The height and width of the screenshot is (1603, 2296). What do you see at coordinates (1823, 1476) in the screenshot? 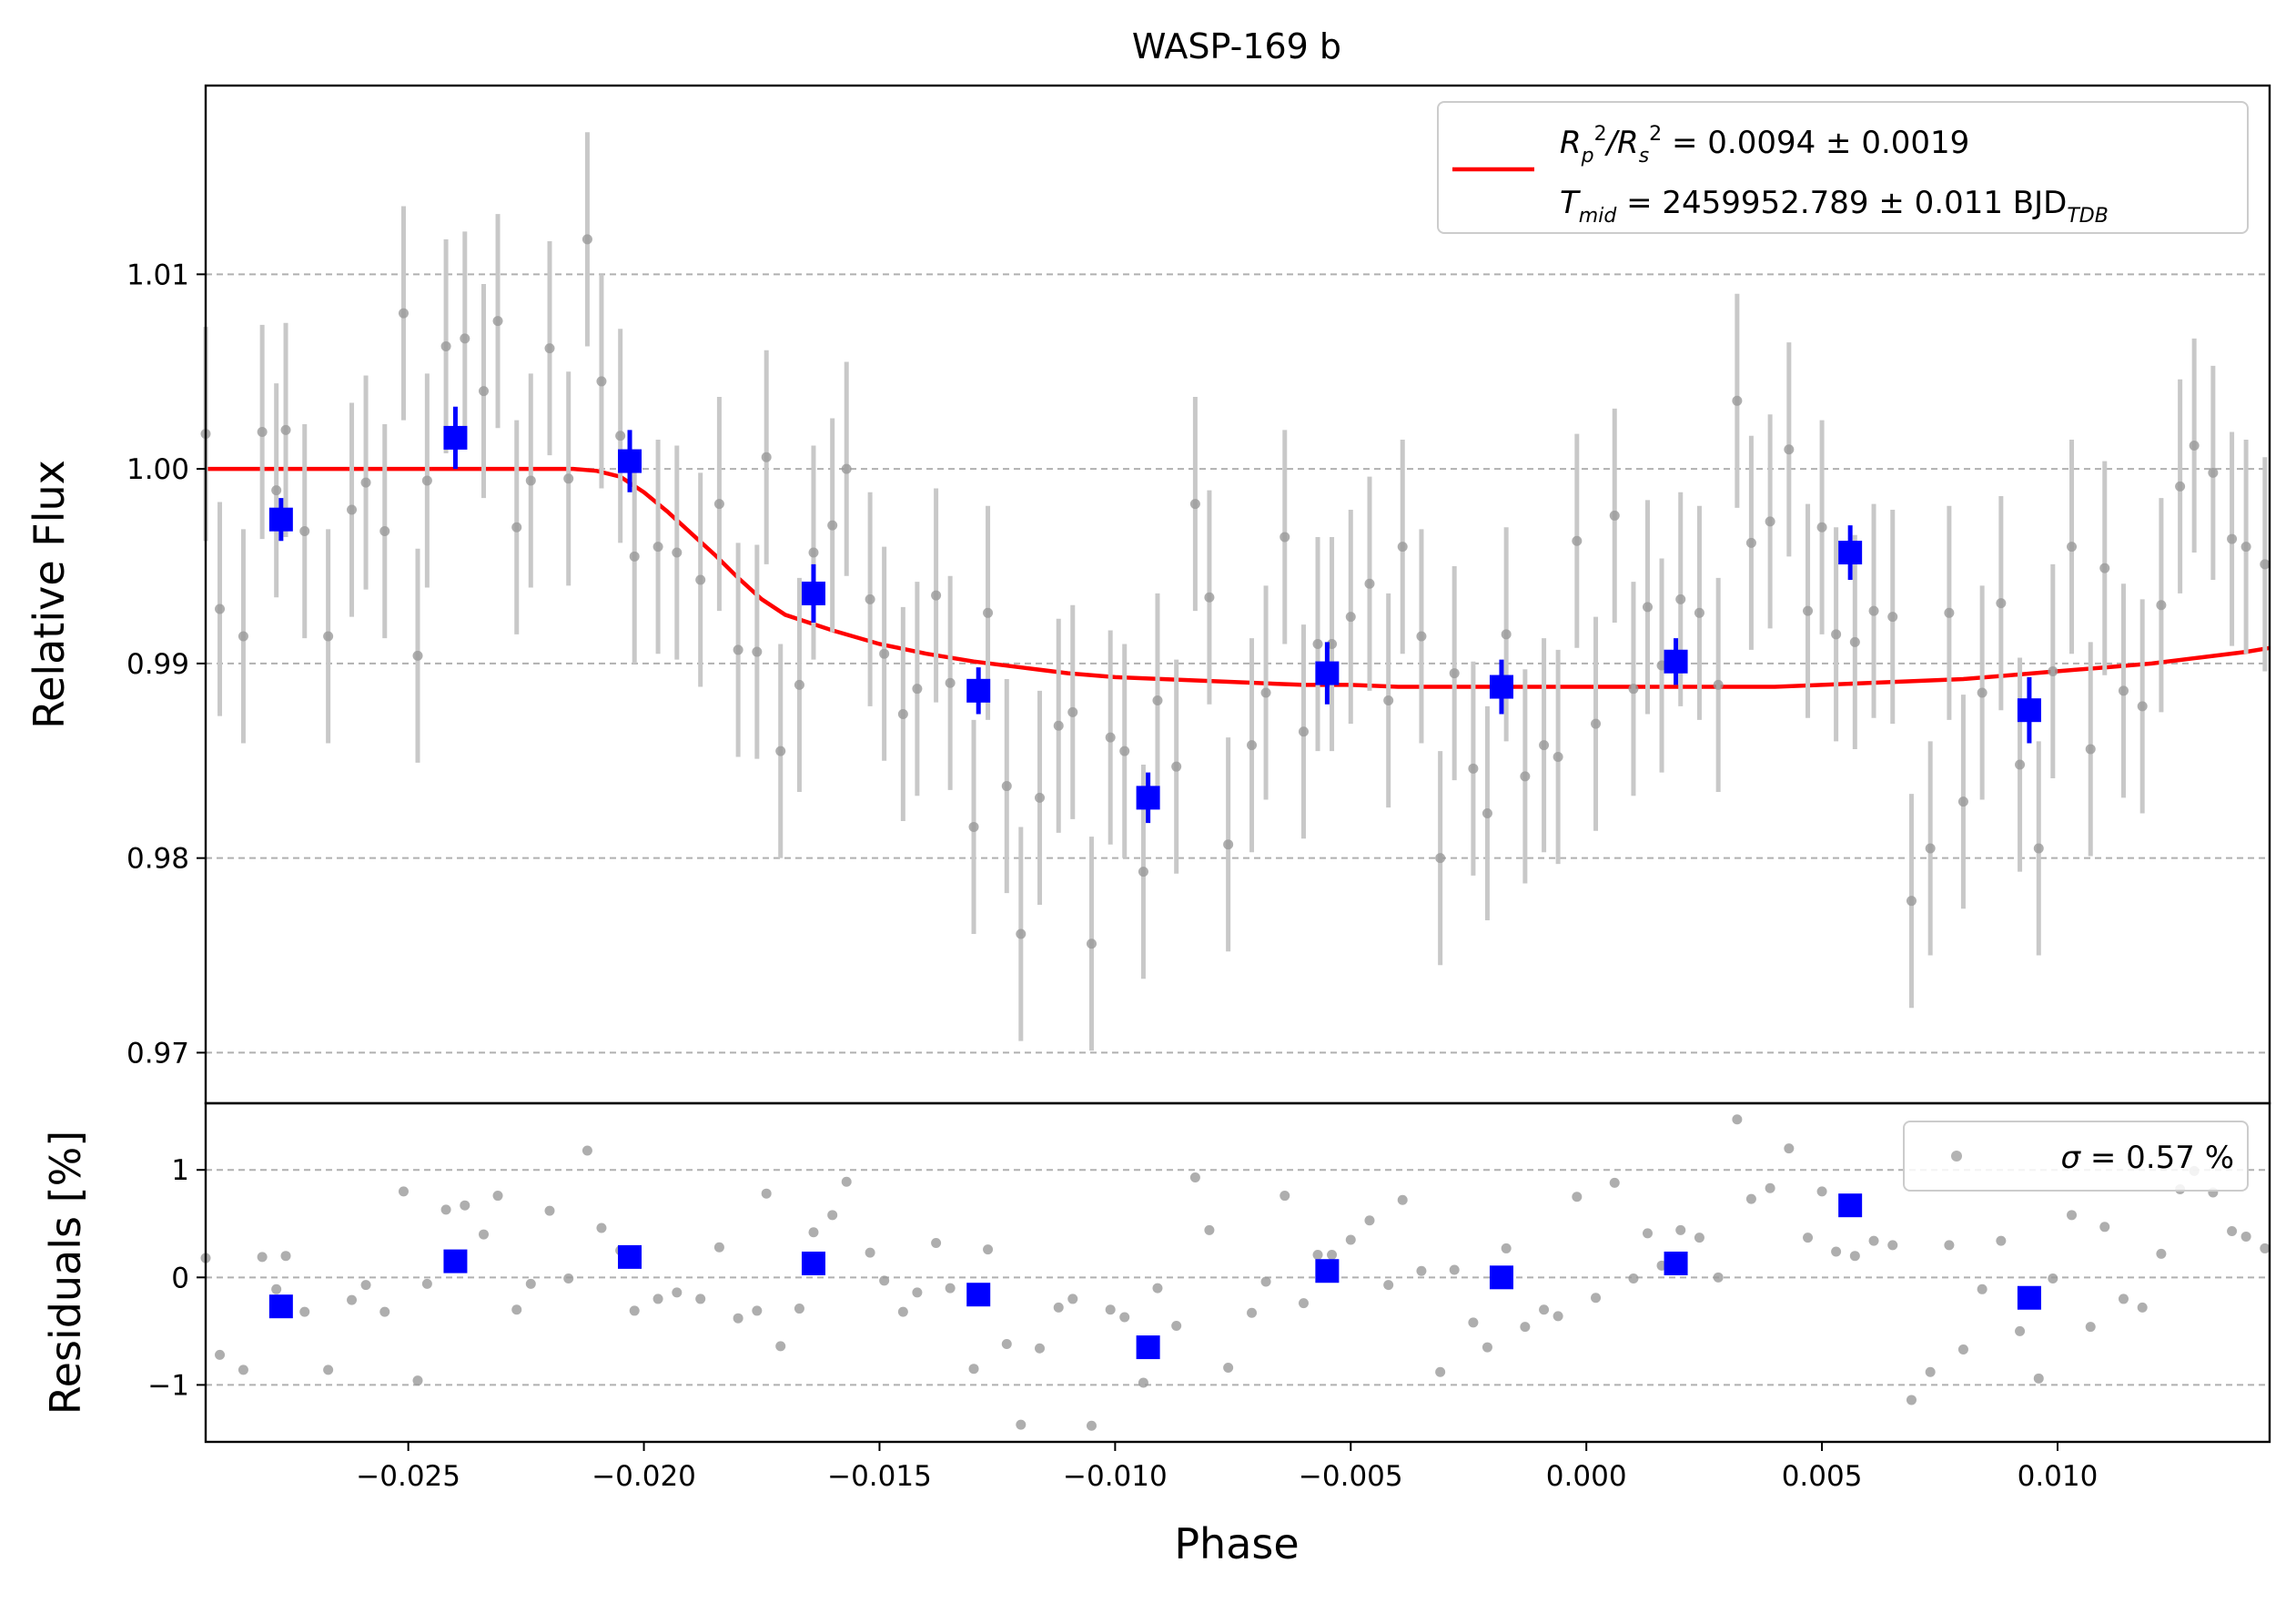
I see `x-tick-label: 0.005` at bounding box center [1823, 1476].